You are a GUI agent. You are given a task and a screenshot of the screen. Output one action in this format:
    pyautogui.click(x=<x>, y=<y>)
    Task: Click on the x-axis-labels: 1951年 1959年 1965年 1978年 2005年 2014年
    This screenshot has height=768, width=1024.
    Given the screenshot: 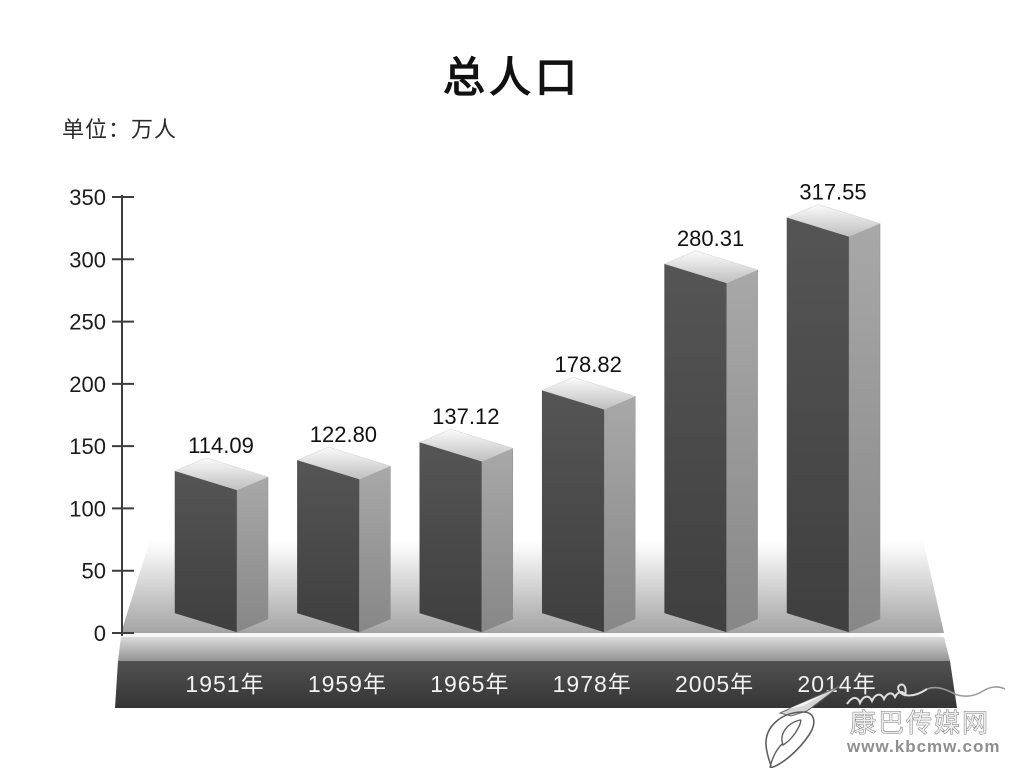 What is the action you would take?
    pyautogui.click(x=530, y=684)
    